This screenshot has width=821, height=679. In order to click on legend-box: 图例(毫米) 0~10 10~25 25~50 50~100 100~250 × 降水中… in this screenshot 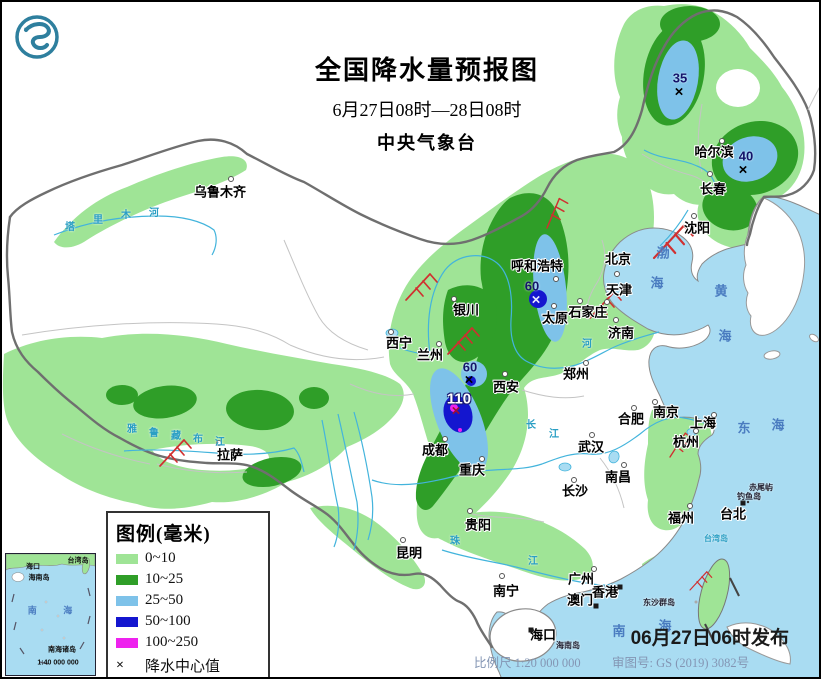, I will do `click(188, 594)`.